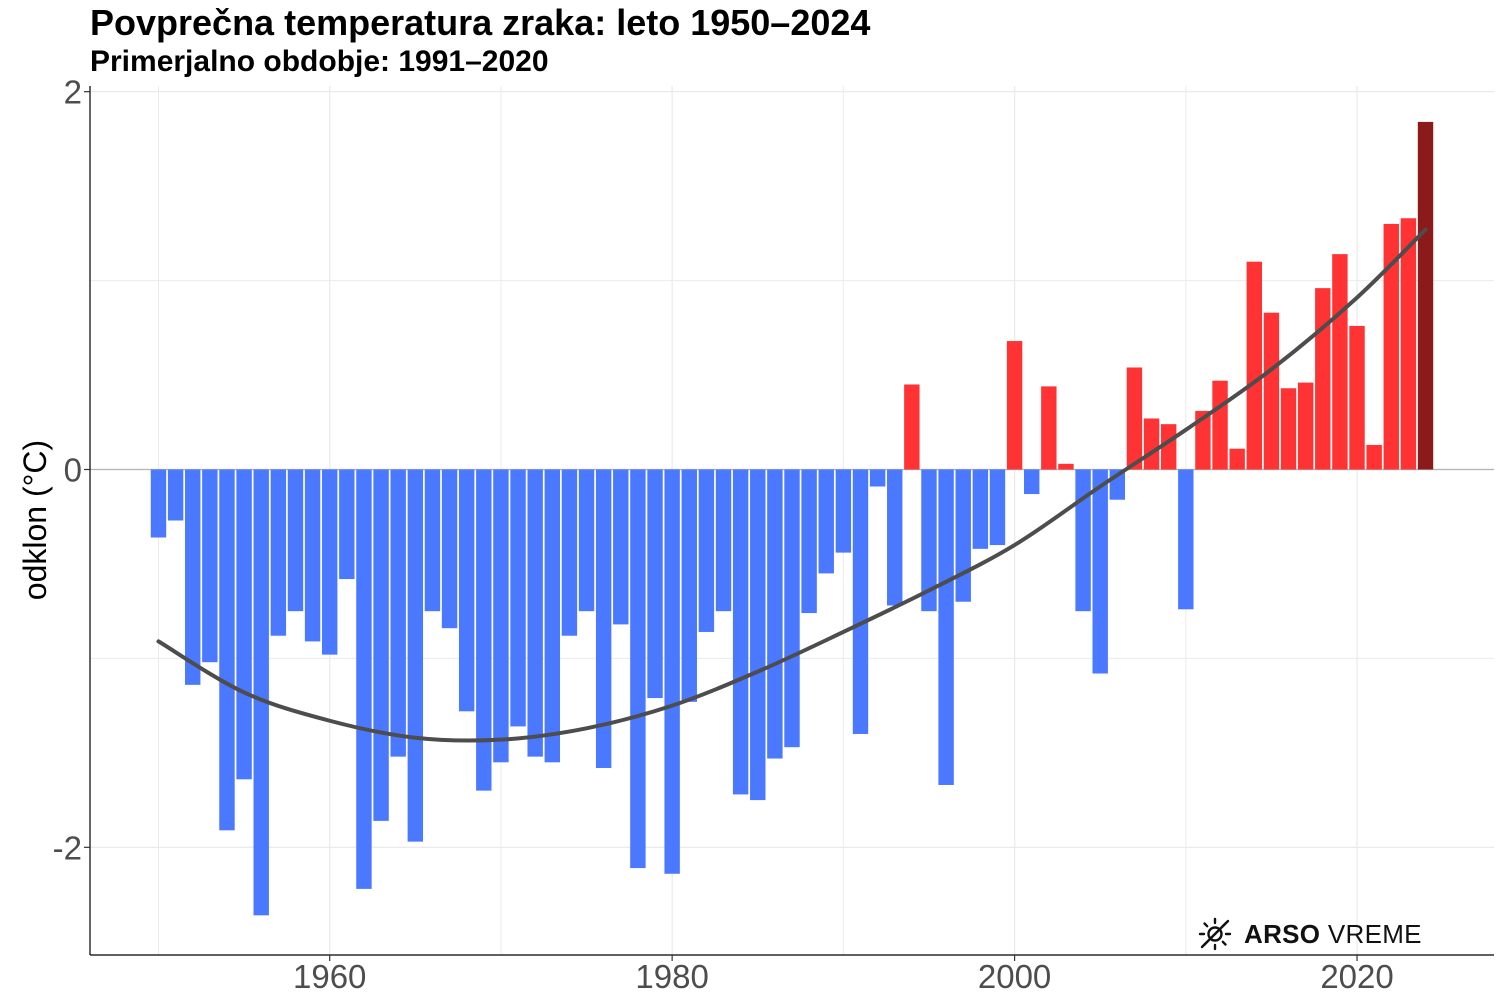 The image size is (1500, 1000). What do you see at coordinates (73, 469) in the screenshot?
I see `y-tick-label: 0` at bounding box center [73, 469].